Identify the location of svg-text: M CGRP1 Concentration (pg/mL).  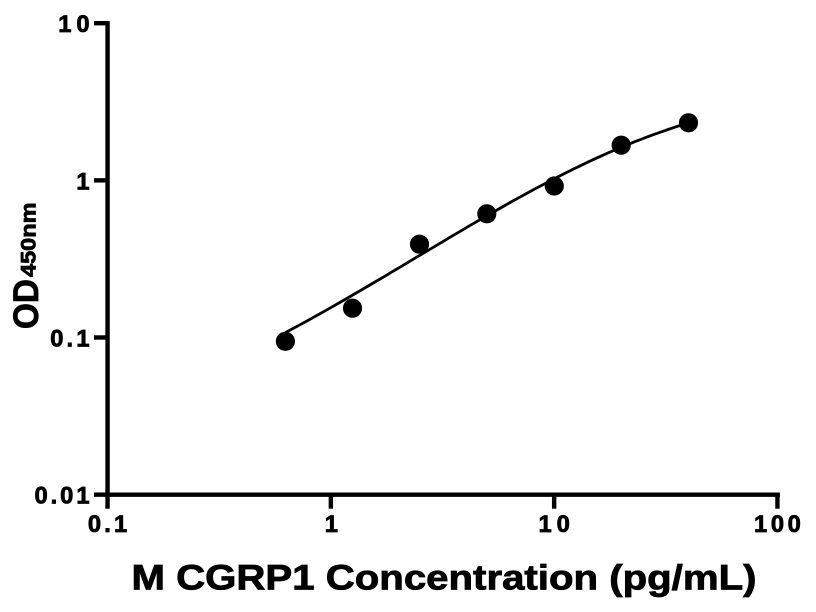
(444, 577).